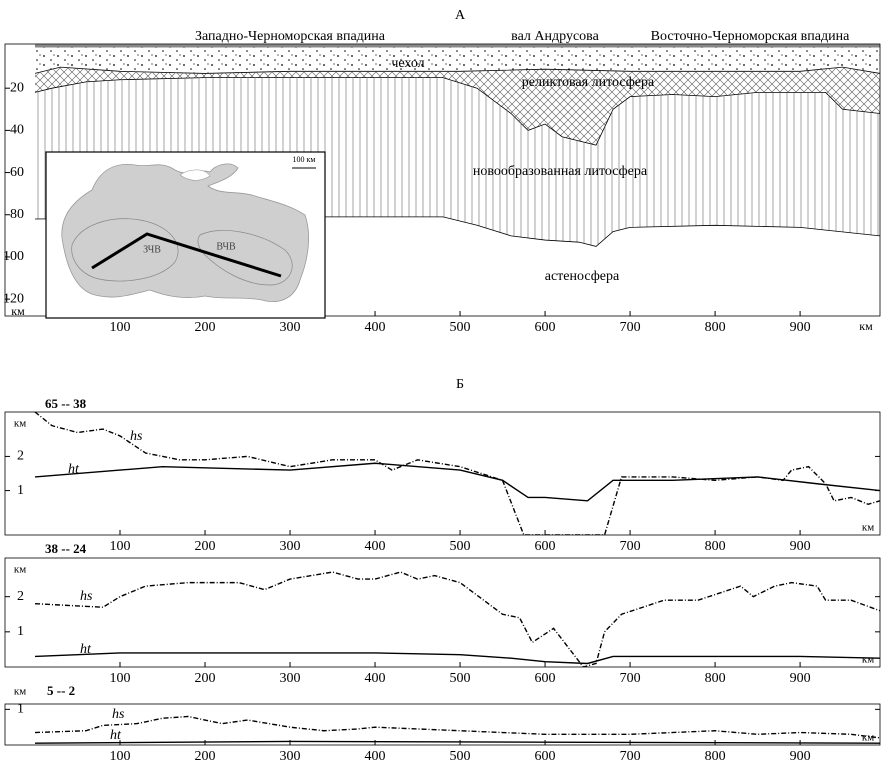 The width and height of the screenshot is (882, 761). What do you see at coordinates (13, 298) in the screenshot?
I see `y-tick-label: 120` at bounding box center [13, 298].